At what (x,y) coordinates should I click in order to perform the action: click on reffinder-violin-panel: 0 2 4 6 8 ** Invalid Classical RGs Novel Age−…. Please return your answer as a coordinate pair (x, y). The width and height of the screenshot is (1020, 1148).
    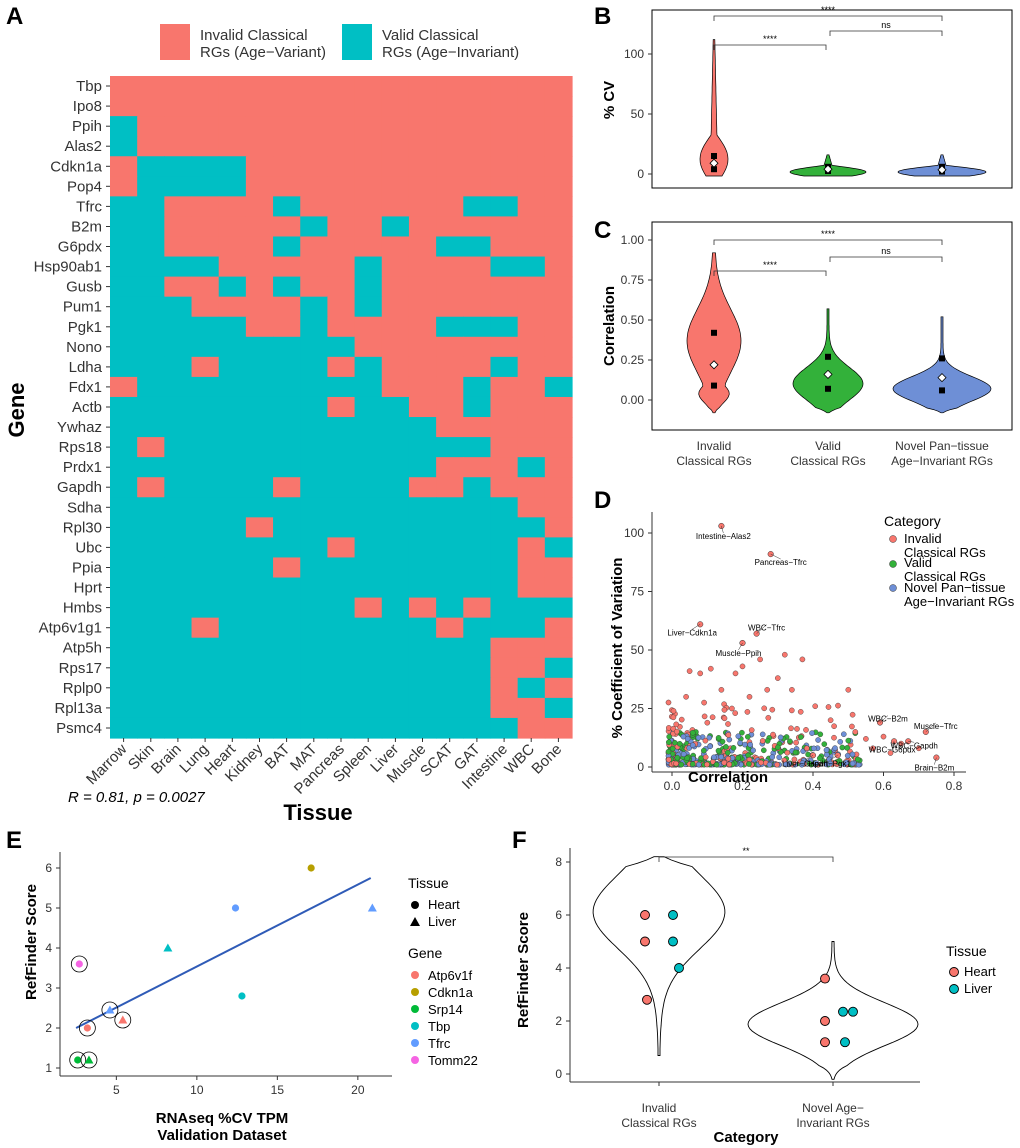
    Looking at the image, I should click on (755, 996).